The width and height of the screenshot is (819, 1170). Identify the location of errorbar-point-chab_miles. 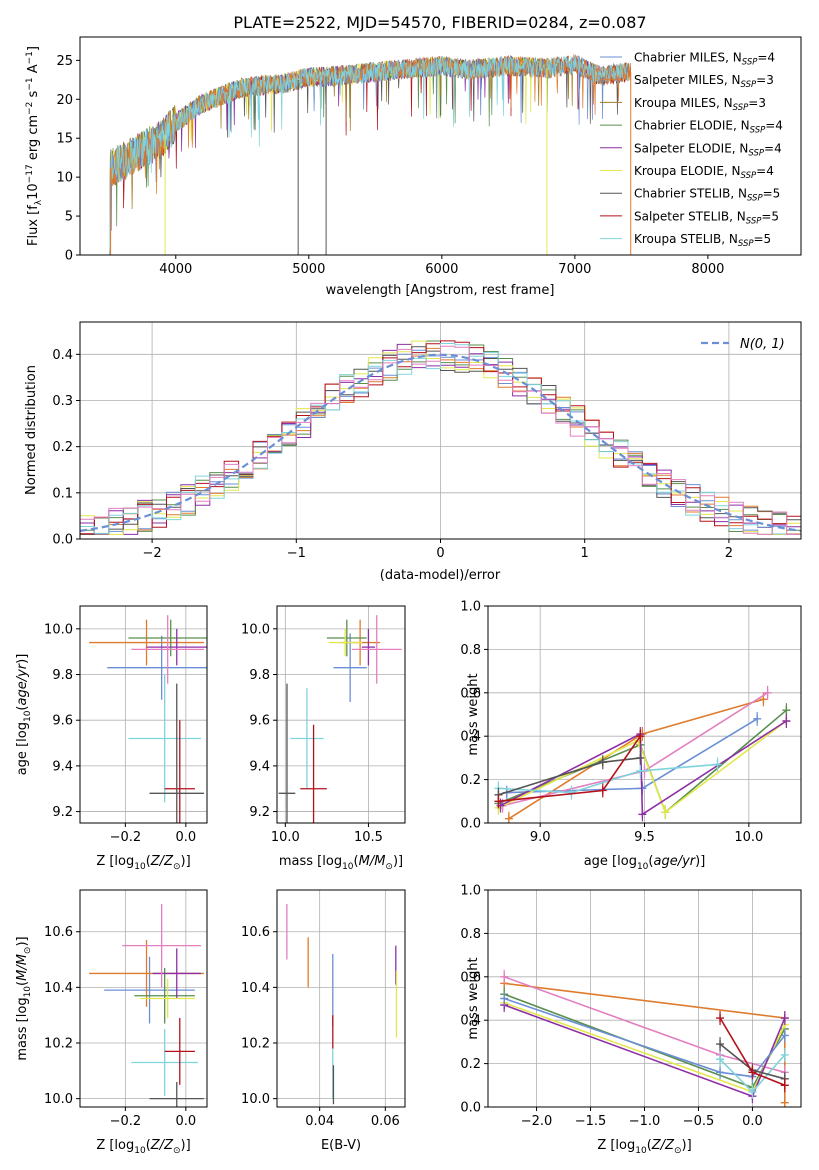
(157, 667).